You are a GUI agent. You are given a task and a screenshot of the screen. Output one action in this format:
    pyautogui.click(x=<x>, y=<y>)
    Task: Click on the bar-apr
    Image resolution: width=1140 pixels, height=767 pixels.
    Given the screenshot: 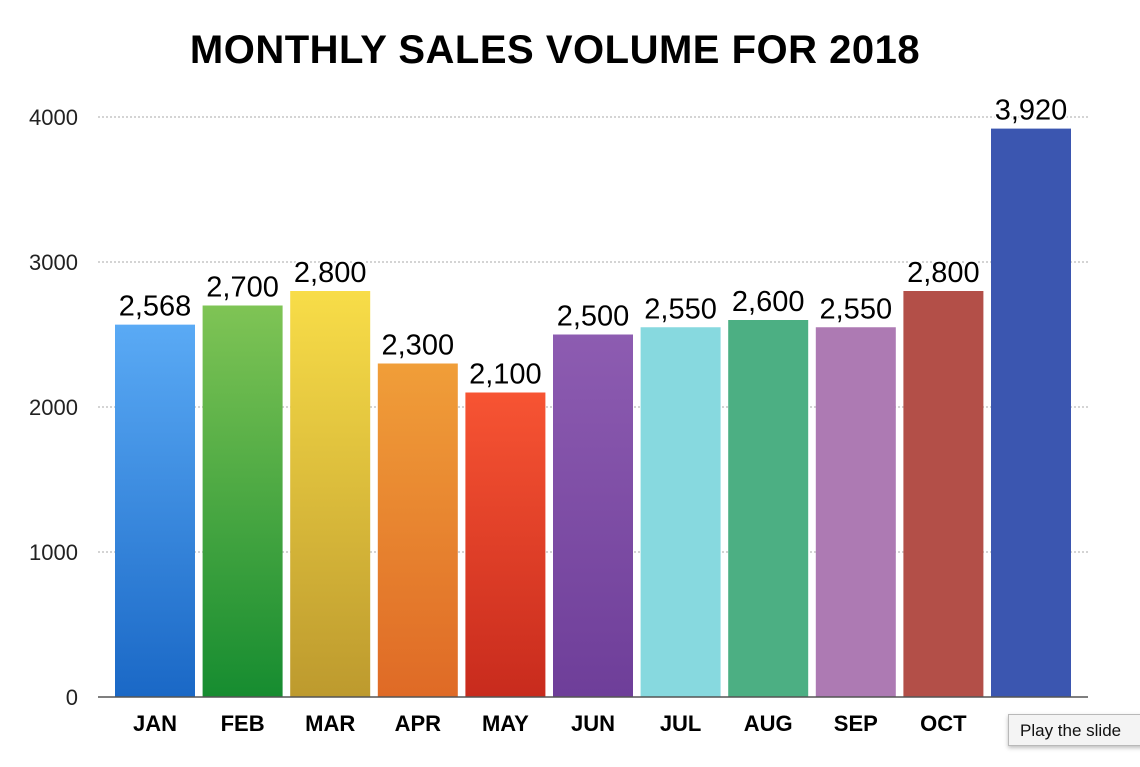 What is the action you would take?
    pyautogui.click(x=417, y=530)
    